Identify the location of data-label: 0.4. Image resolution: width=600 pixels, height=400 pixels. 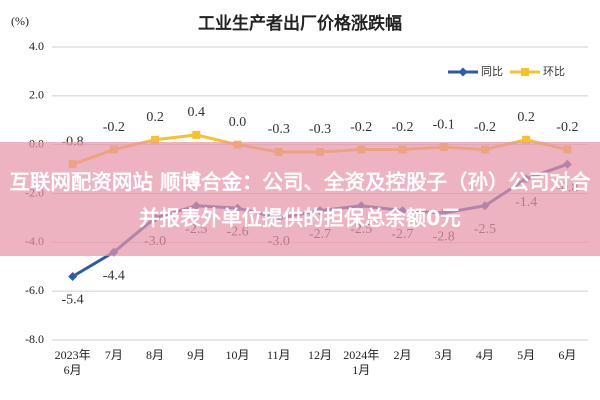
(197, 112).